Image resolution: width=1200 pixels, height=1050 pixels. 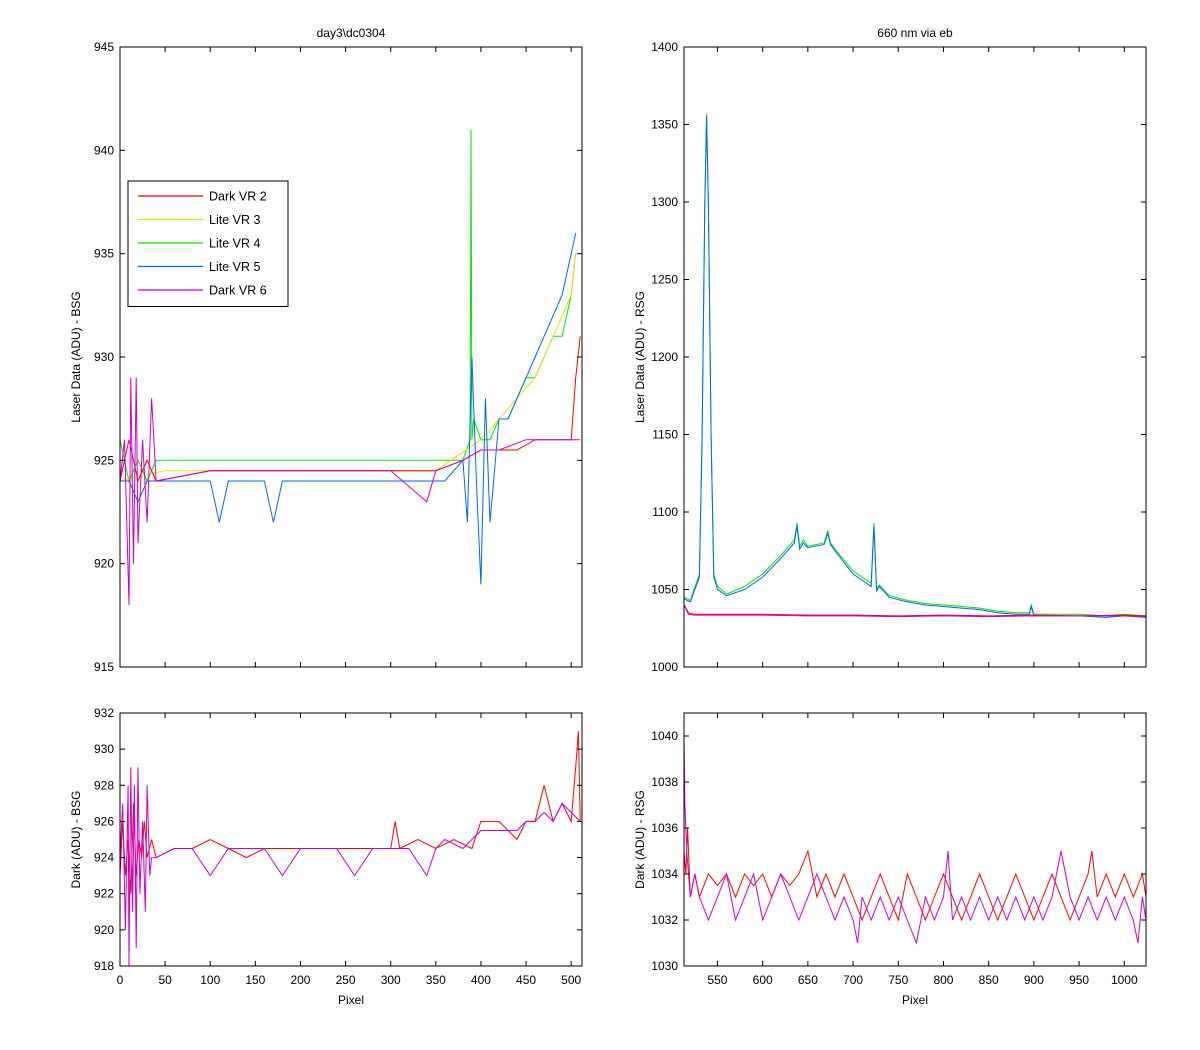 What do you see at coordinates (346, 980) in the screenshot?
I see `x-tick-label: 250` at bounding box center [346, 980].